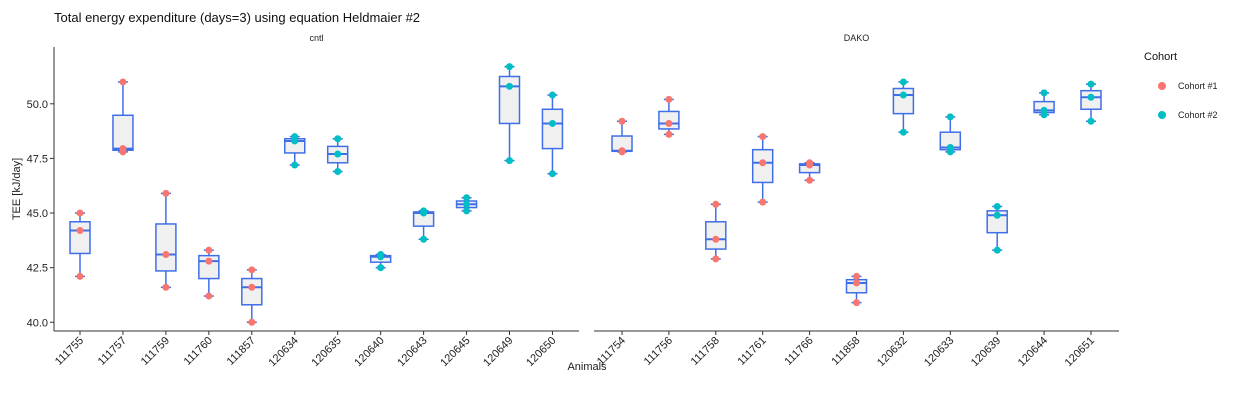  Describe the element at coordinates (37, 159) in the screenshot. I see `y-tick-label: 47.5` at that location.